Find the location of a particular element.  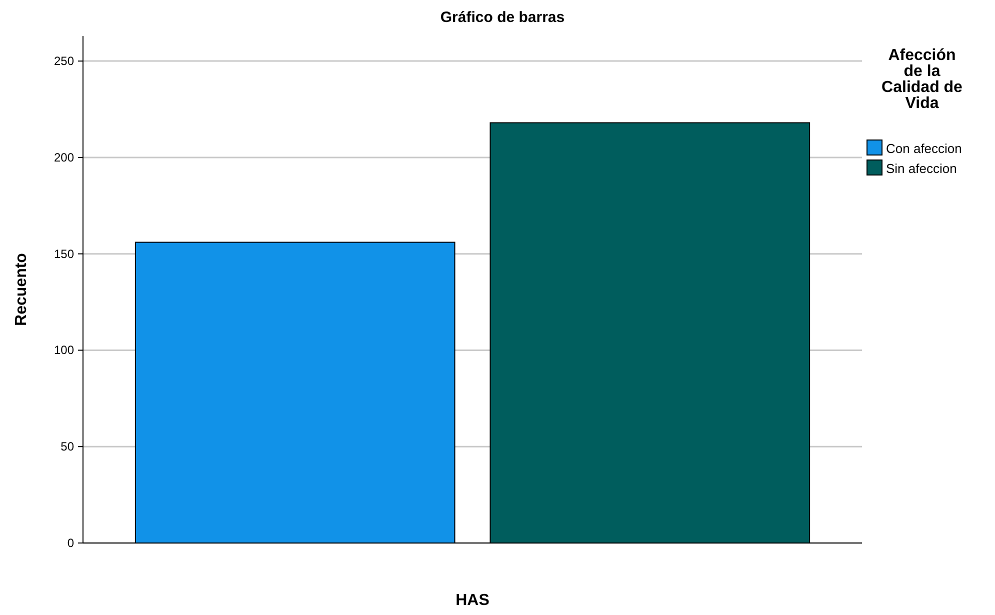

y-tick-label: 0 is located at coordinates (70, 543).